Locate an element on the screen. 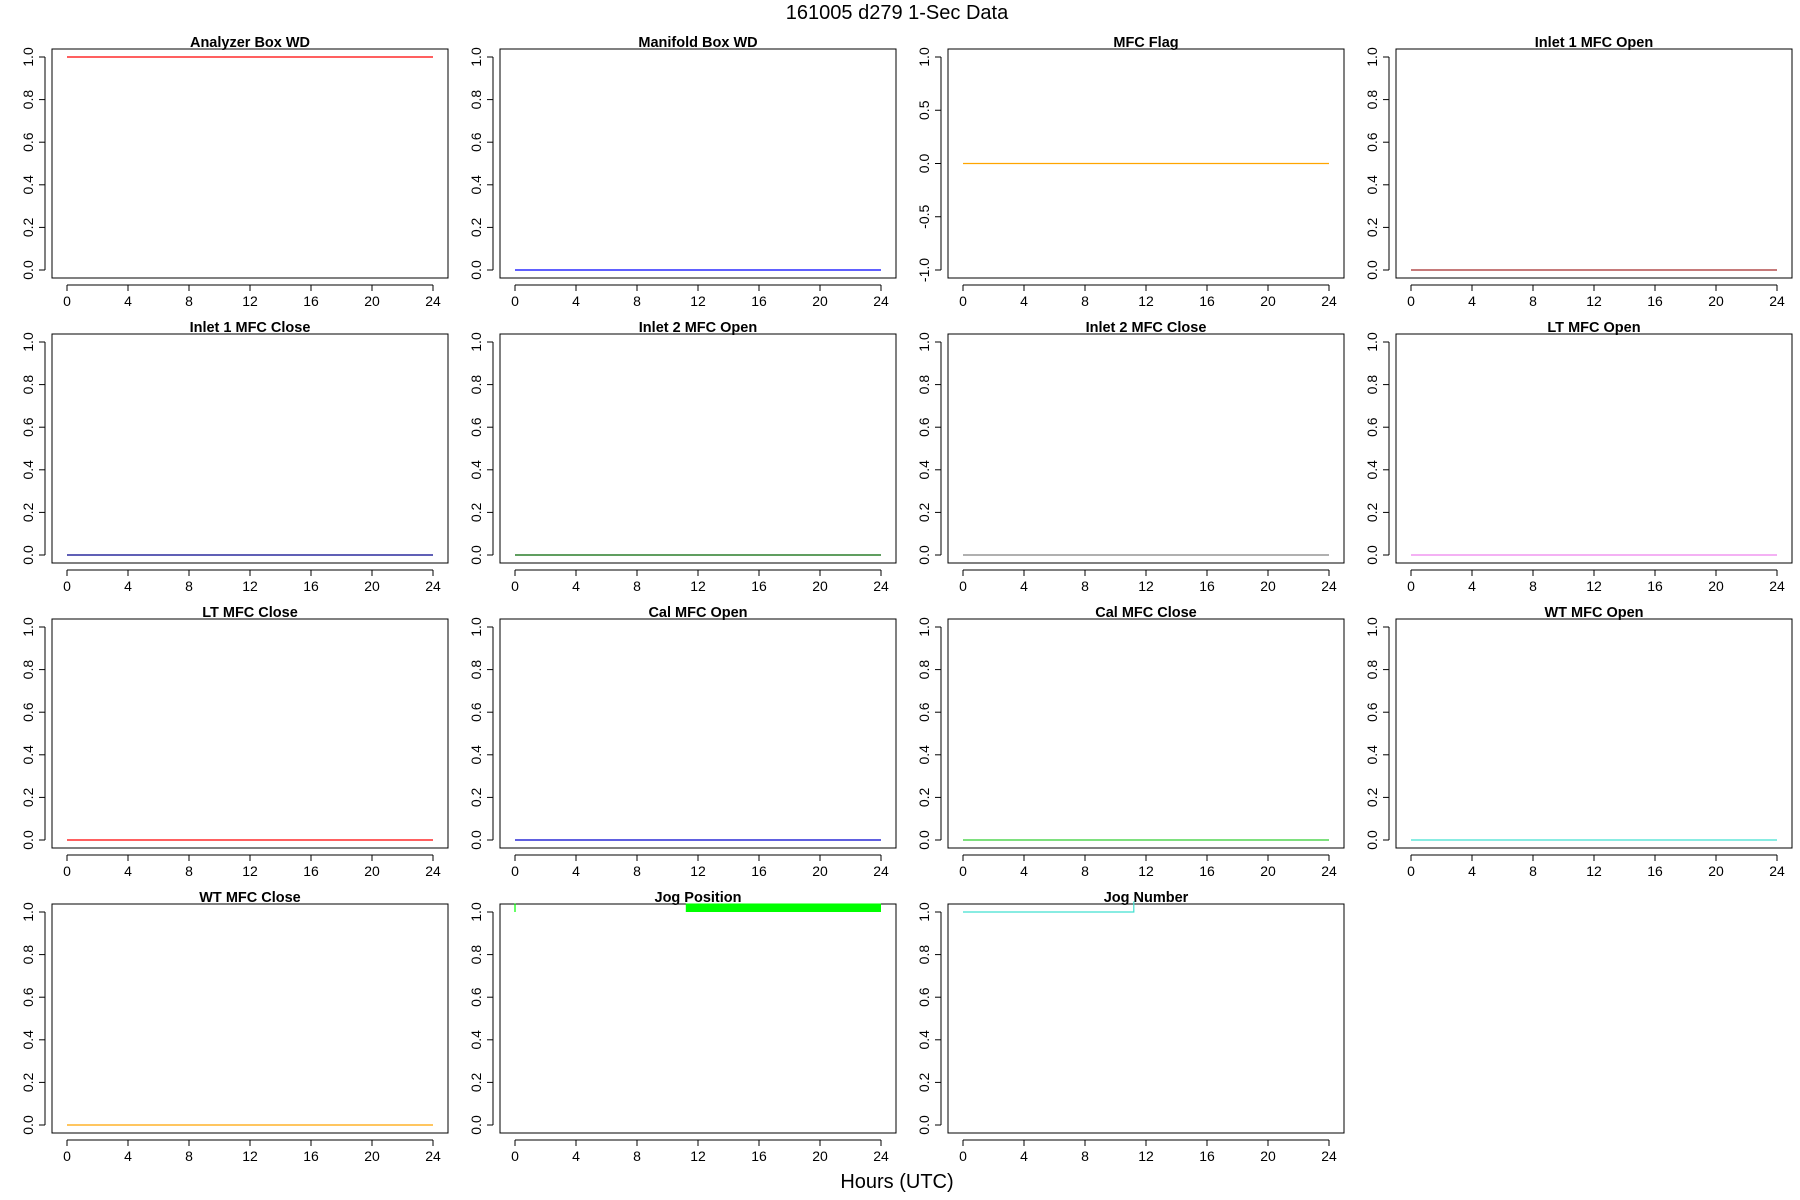 Image resolution: width=1800 pixels, height=1200 pixels. panel-title: LT MFC Open is located at coordinates (1593, 328).